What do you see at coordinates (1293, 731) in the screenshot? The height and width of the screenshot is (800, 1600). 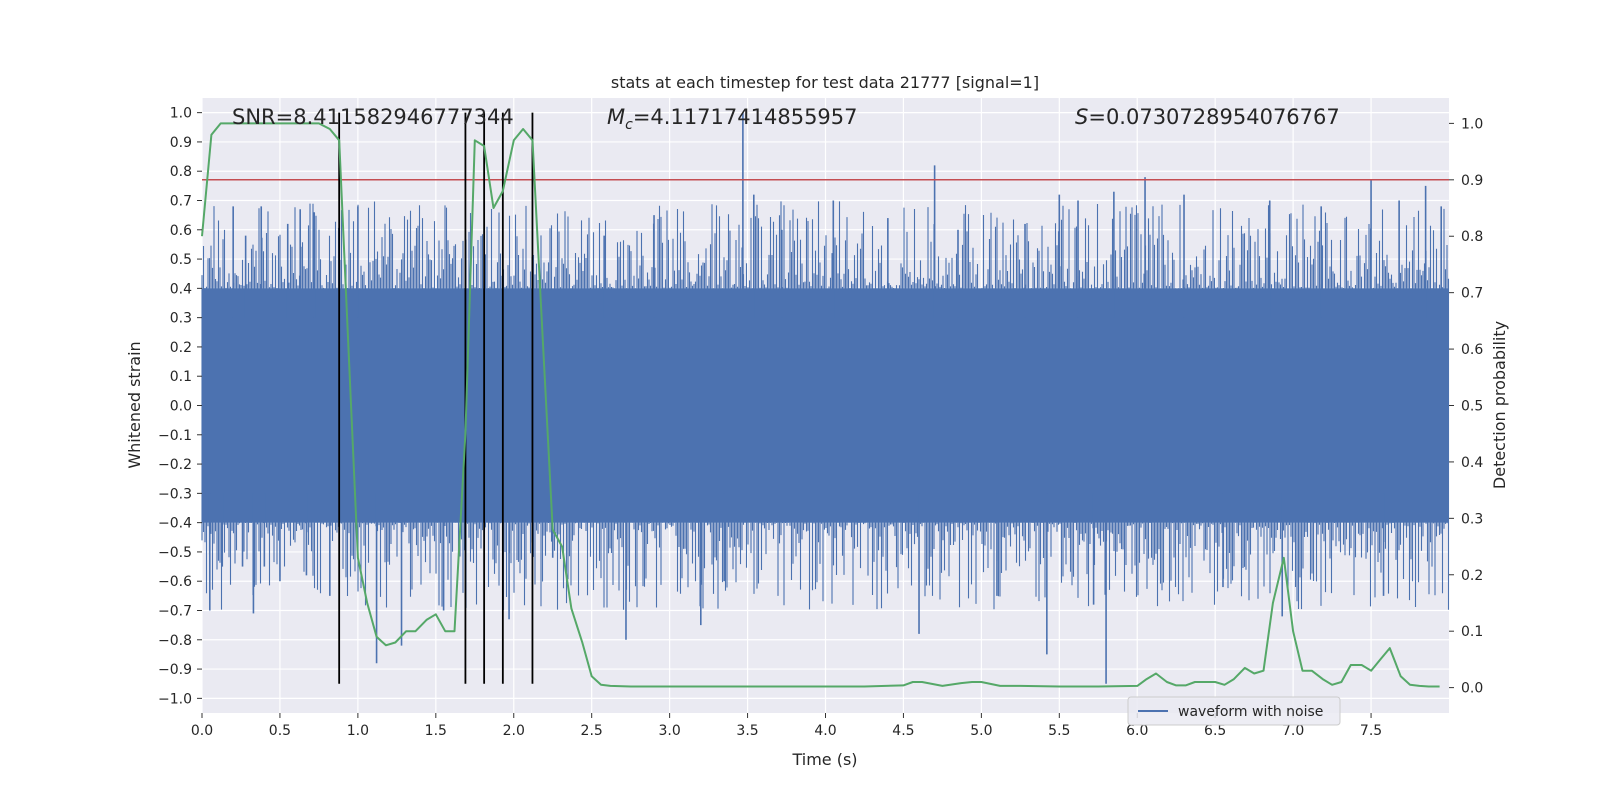 I see `x-tick-label: 7.0` at bounding box center [1293, 731].